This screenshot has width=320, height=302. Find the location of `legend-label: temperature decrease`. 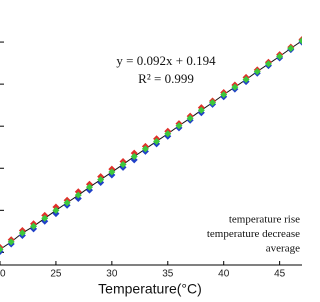

legend-label: temperature decrease is located at coordinates (253, 234).